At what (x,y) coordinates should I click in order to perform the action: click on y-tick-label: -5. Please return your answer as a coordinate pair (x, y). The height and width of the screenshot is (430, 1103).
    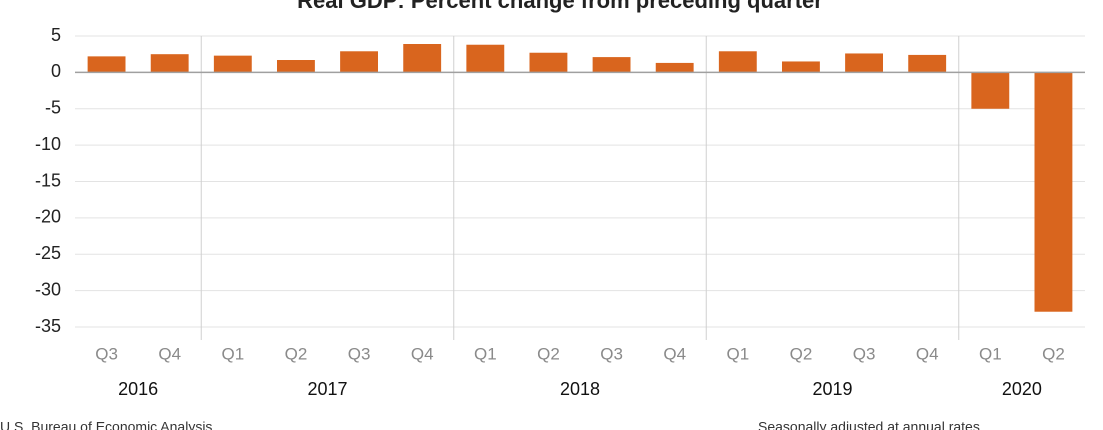
    Looking at the image, I should click on (53, 108).